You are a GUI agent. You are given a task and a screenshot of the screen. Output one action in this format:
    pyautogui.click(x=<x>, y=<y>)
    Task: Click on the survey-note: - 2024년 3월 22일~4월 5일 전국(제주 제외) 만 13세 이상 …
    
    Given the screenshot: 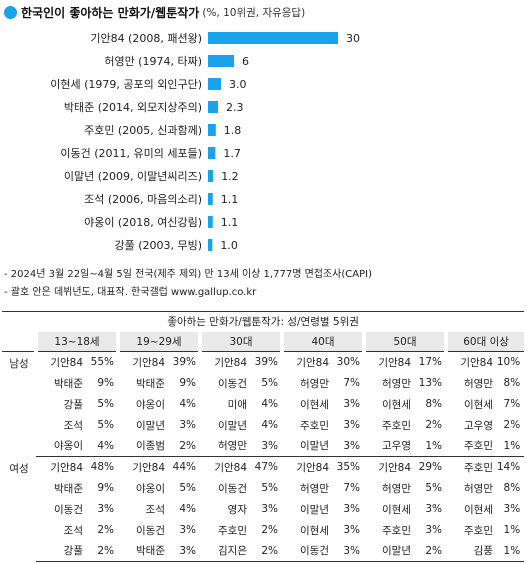 What is the action you would take?
    pyautogui.click(x=188, y=274)
    